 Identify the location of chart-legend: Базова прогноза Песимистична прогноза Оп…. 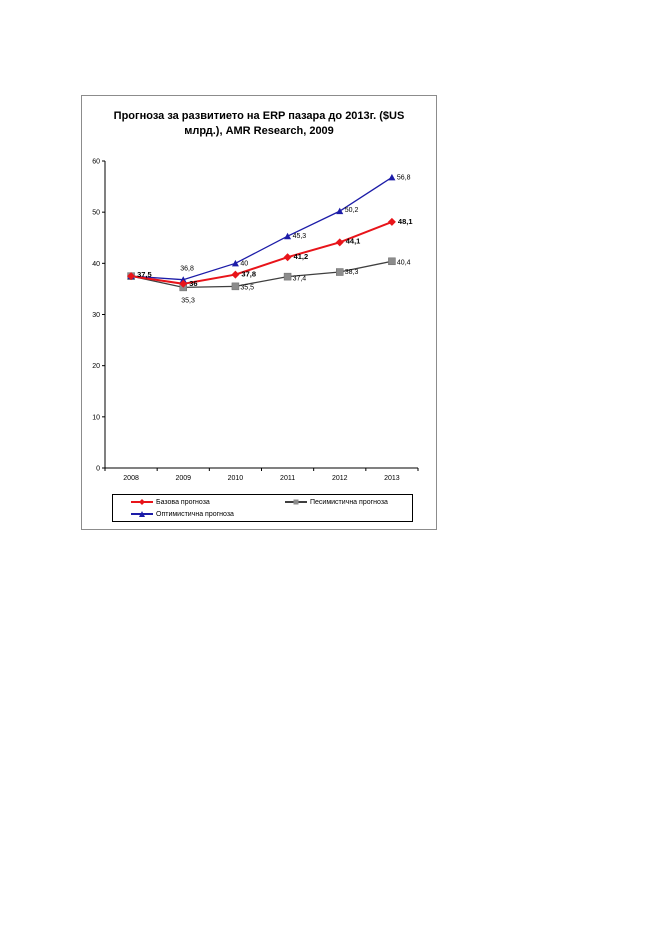
(262, 508).